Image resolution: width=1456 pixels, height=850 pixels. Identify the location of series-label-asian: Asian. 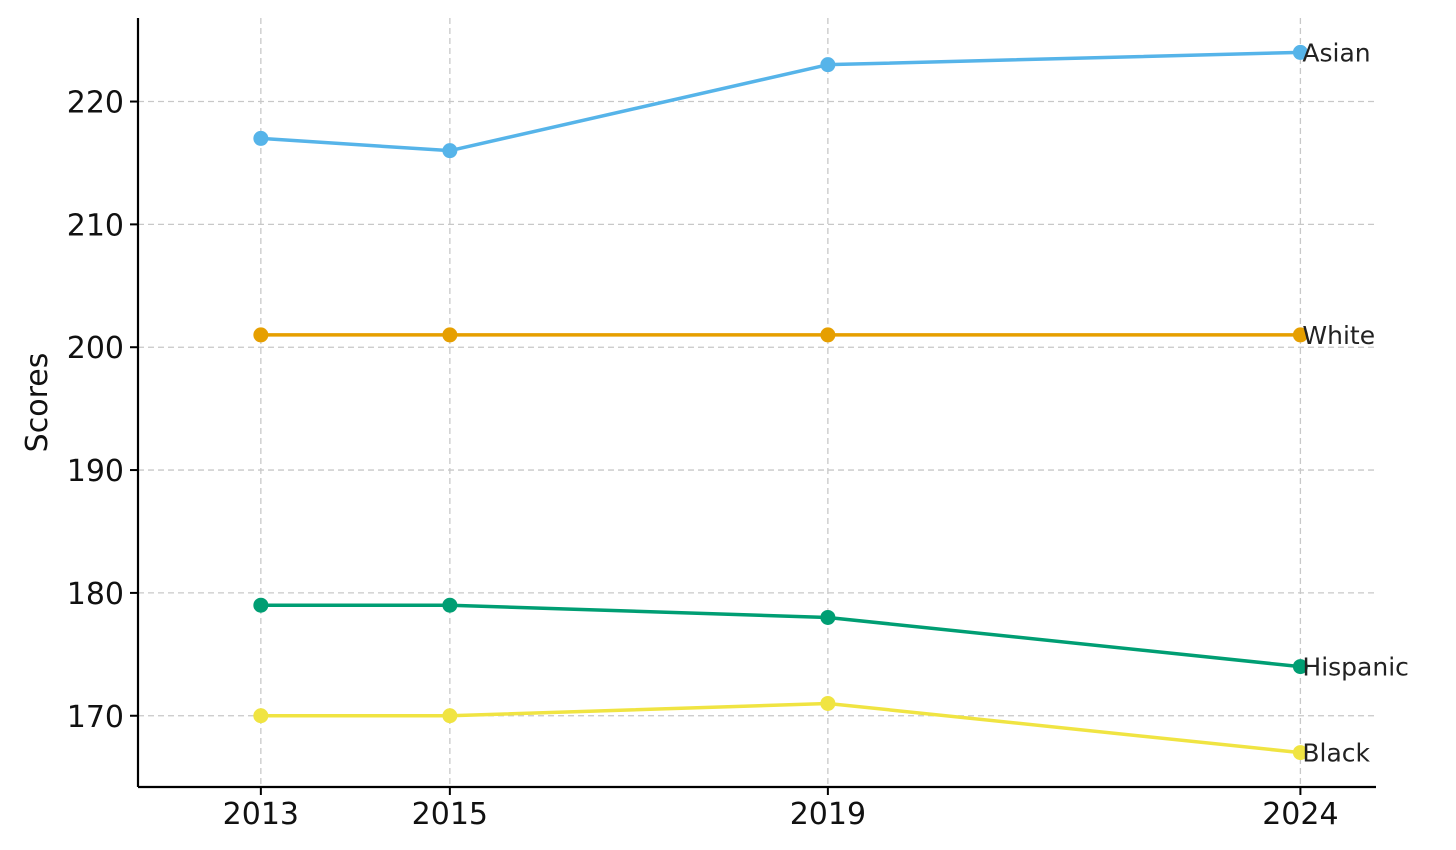
(1336, 52).